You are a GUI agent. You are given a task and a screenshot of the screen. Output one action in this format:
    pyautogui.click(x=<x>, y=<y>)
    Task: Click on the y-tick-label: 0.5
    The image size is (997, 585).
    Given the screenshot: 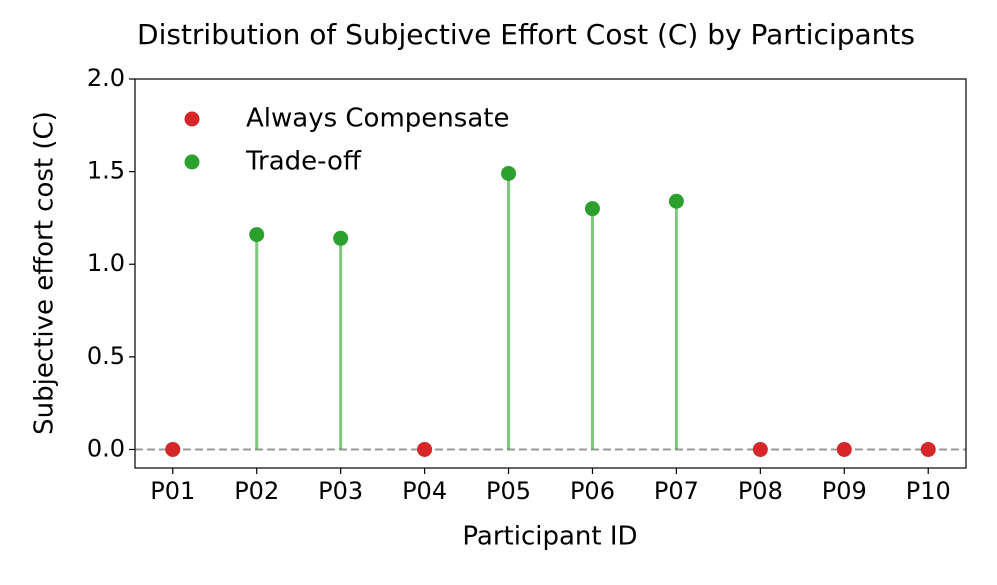 What is the action you would take?
    pyautogui.click(x=106, y=356)
    